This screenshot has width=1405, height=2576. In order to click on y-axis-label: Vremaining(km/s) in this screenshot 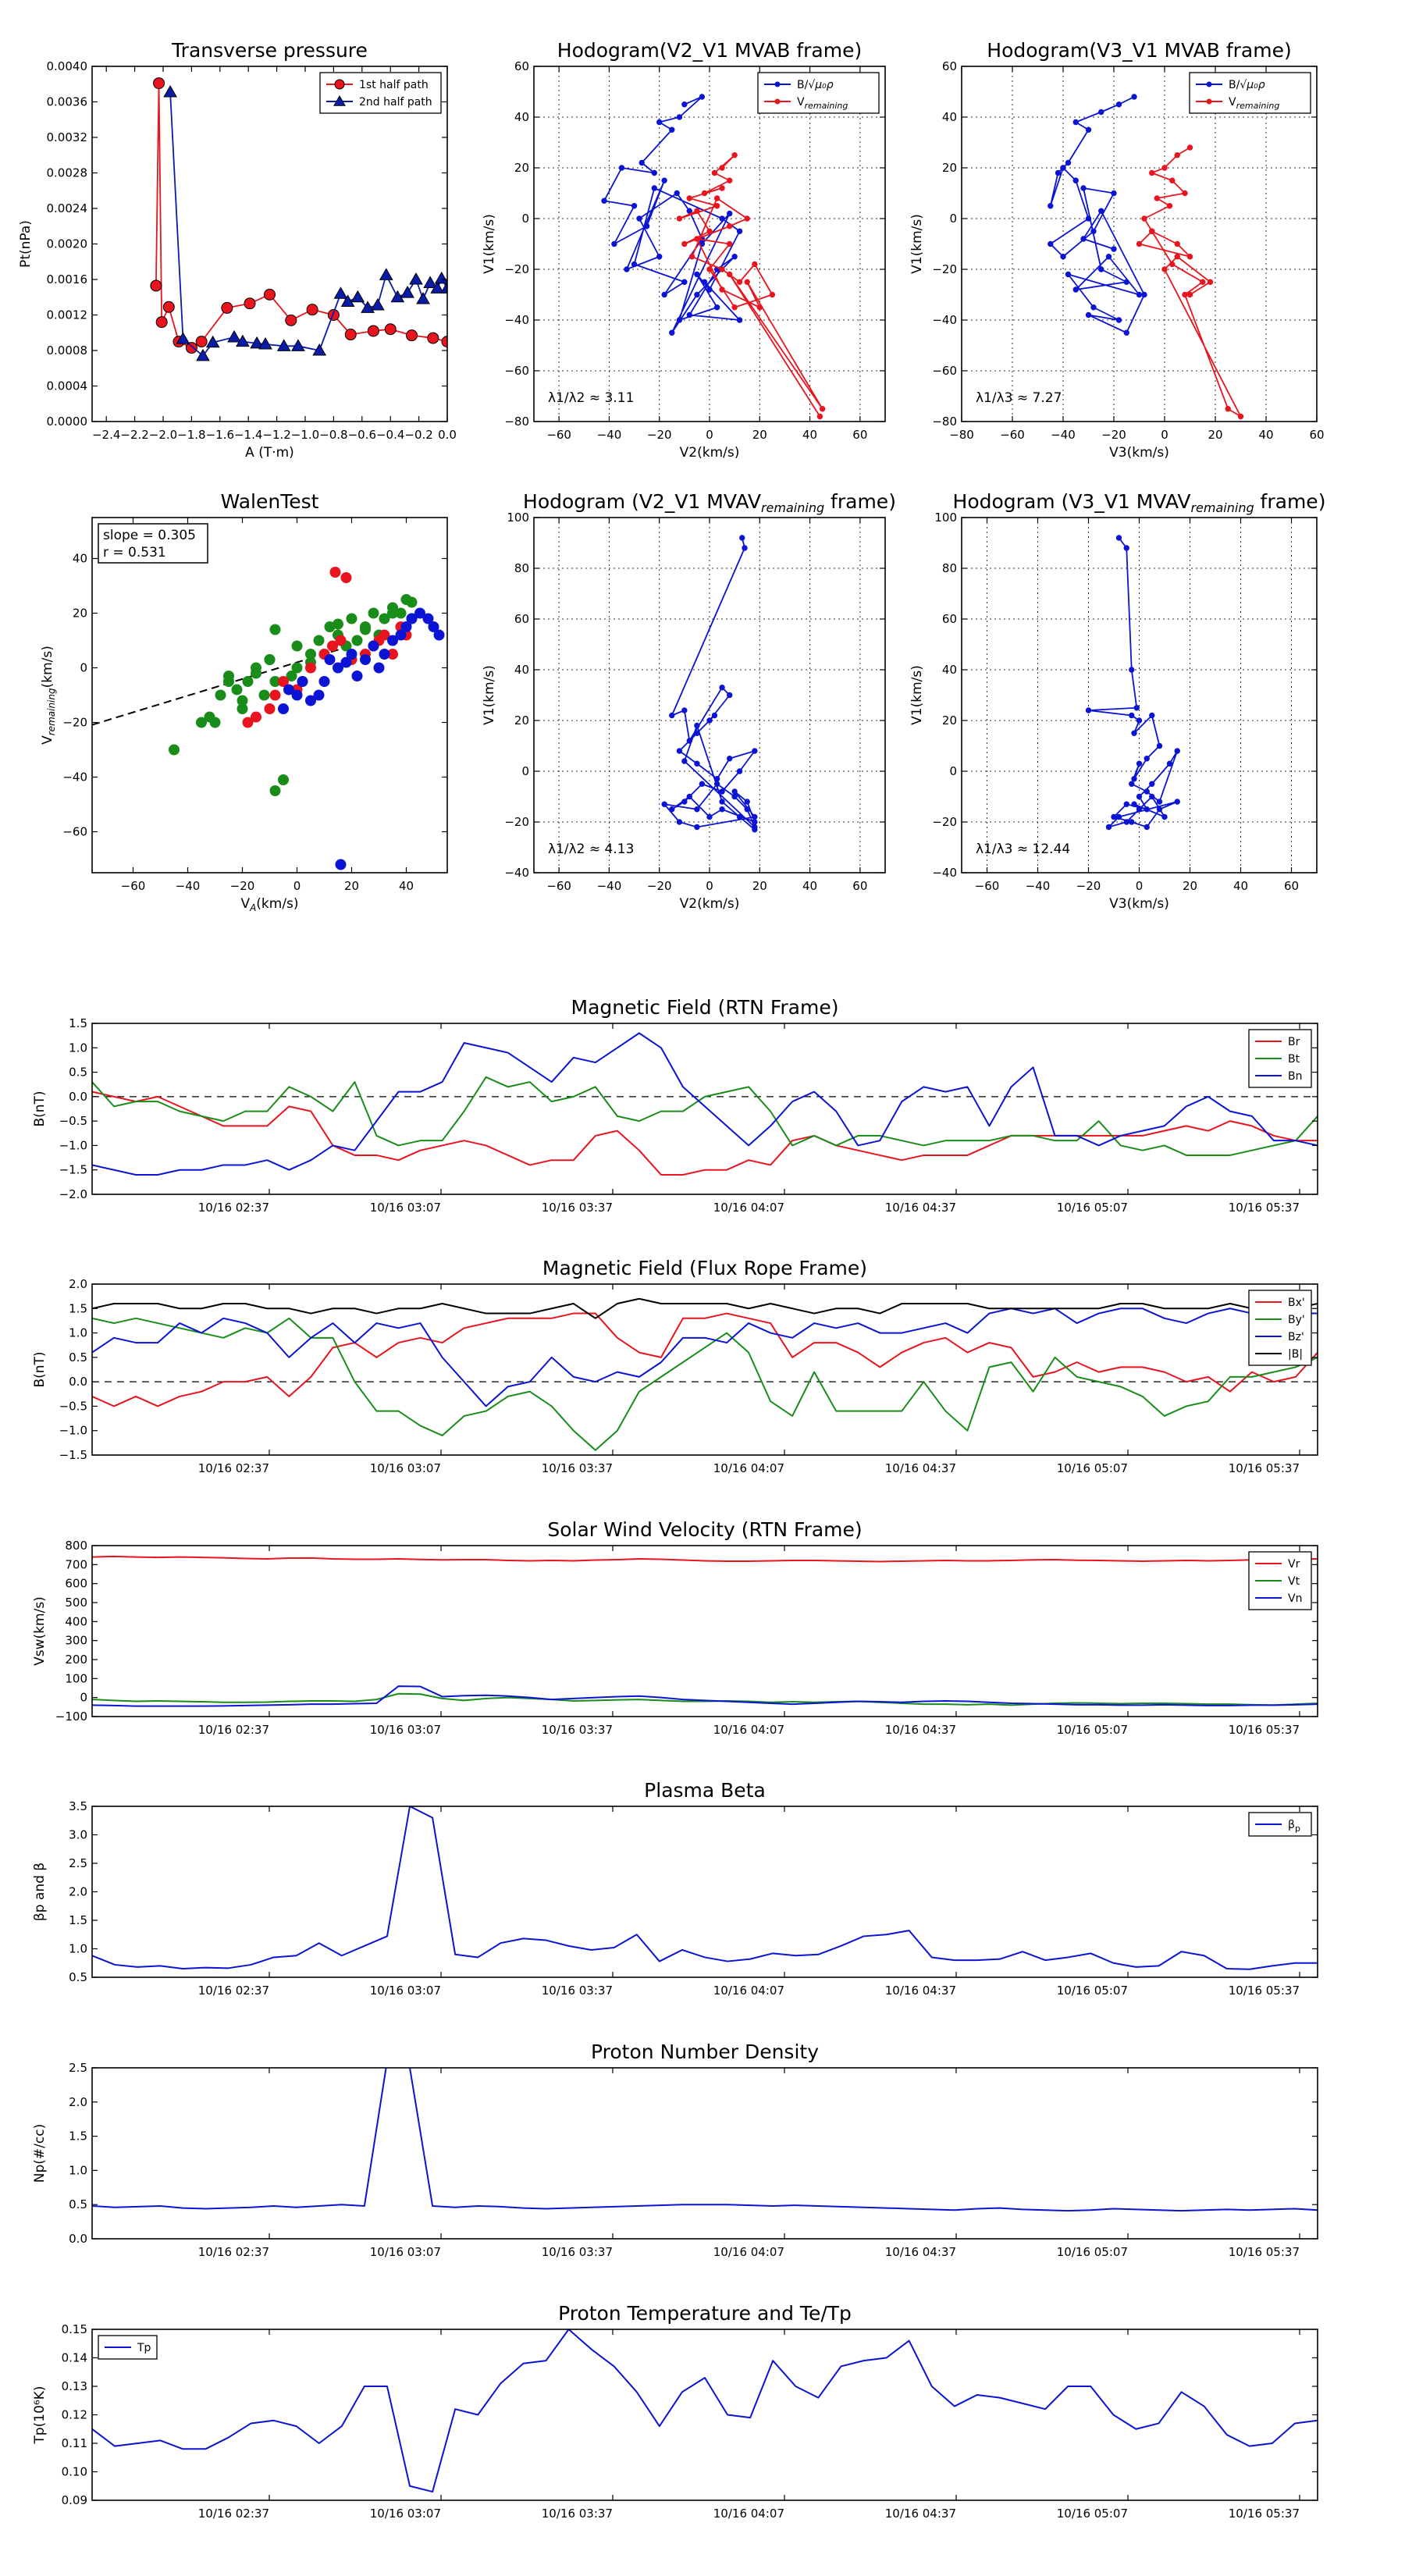, I will do `click(49, 695)`.